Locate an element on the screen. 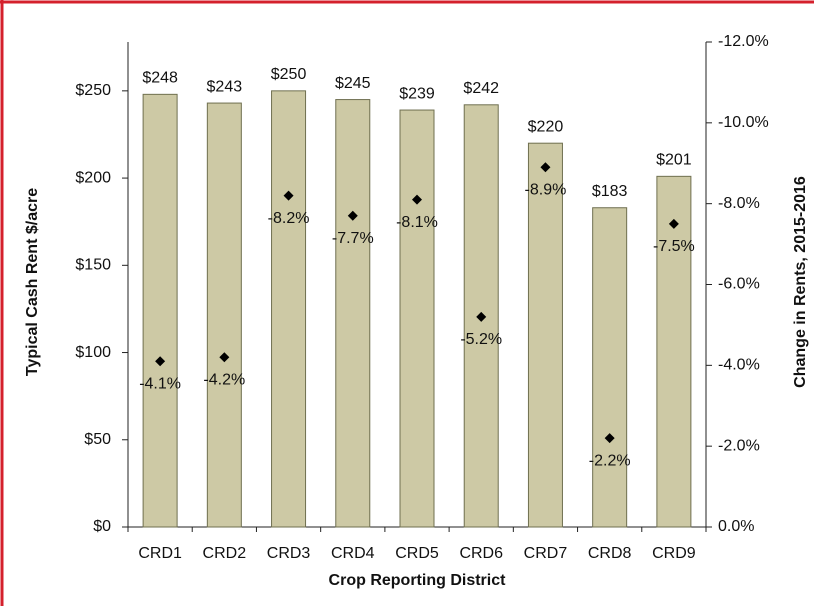  y2-tick-label: -6.0% is located at coordinates (739, 284).